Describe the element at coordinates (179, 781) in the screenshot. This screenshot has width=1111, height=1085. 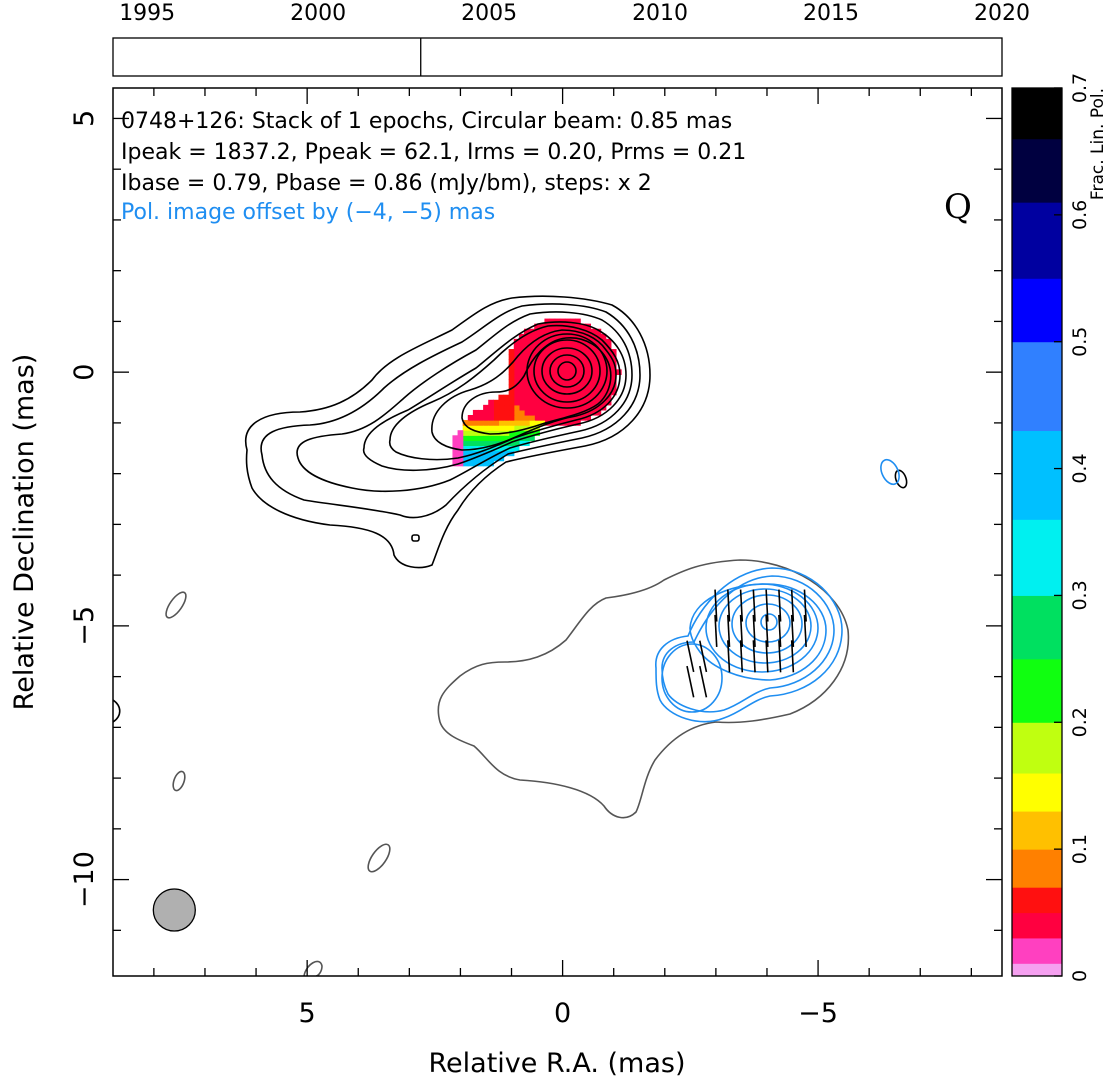
I see `noise-contour` at that location.